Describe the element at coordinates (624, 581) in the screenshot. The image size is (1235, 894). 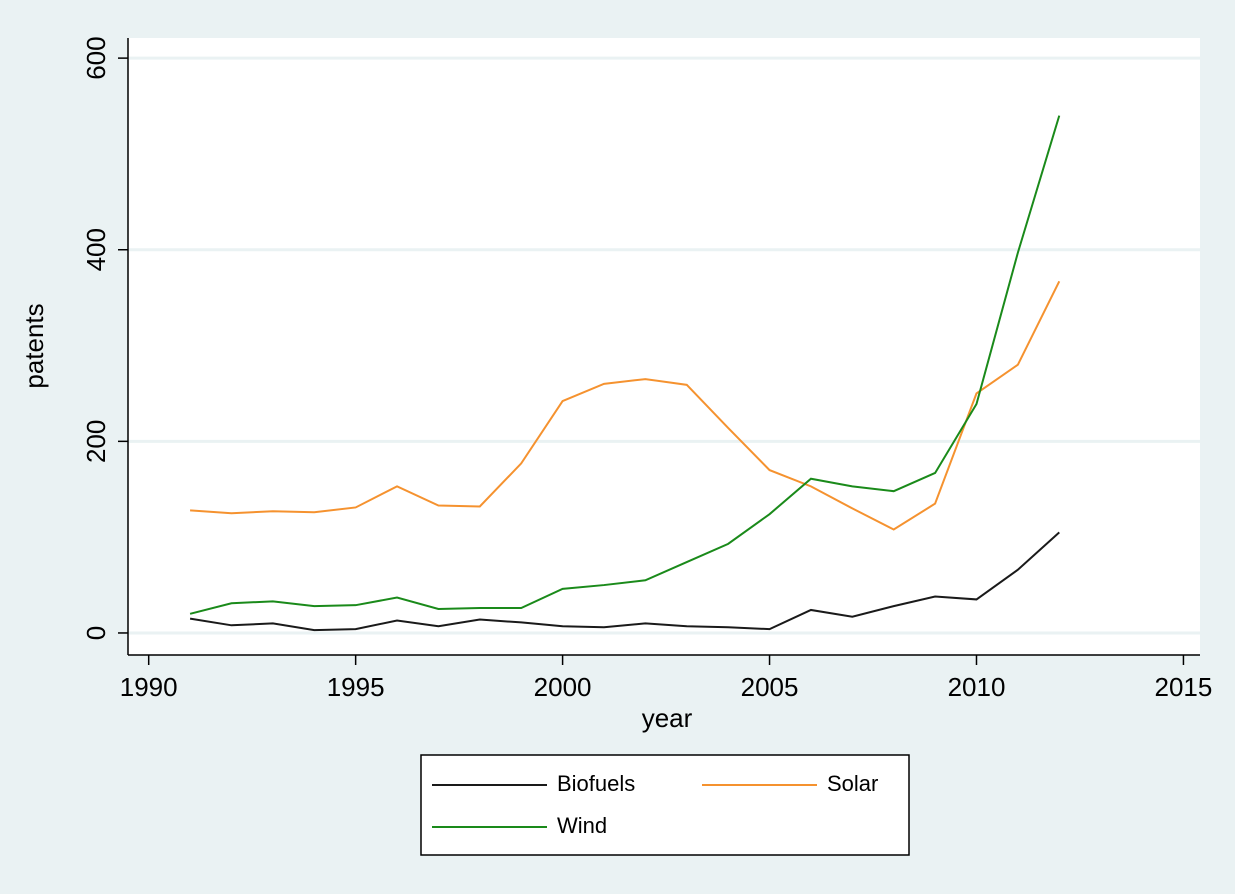
I see `series-line` at that location.